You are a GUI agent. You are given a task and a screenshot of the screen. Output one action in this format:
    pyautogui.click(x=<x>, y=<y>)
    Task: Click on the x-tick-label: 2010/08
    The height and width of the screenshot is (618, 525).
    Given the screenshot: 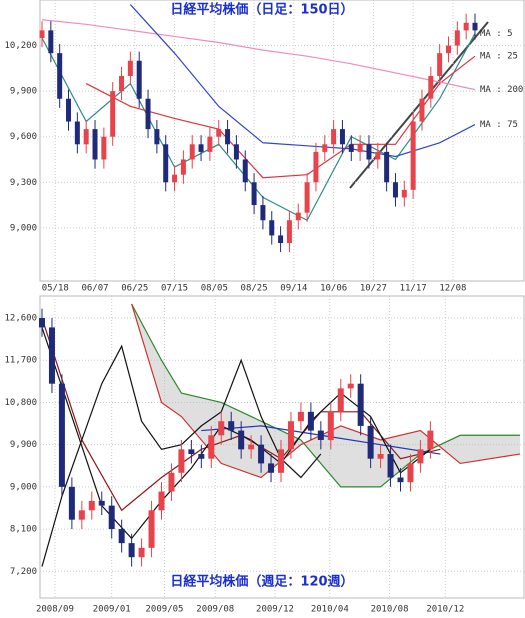 What is the action you would take?
    pyautogui.click(x=390, y=610)
    